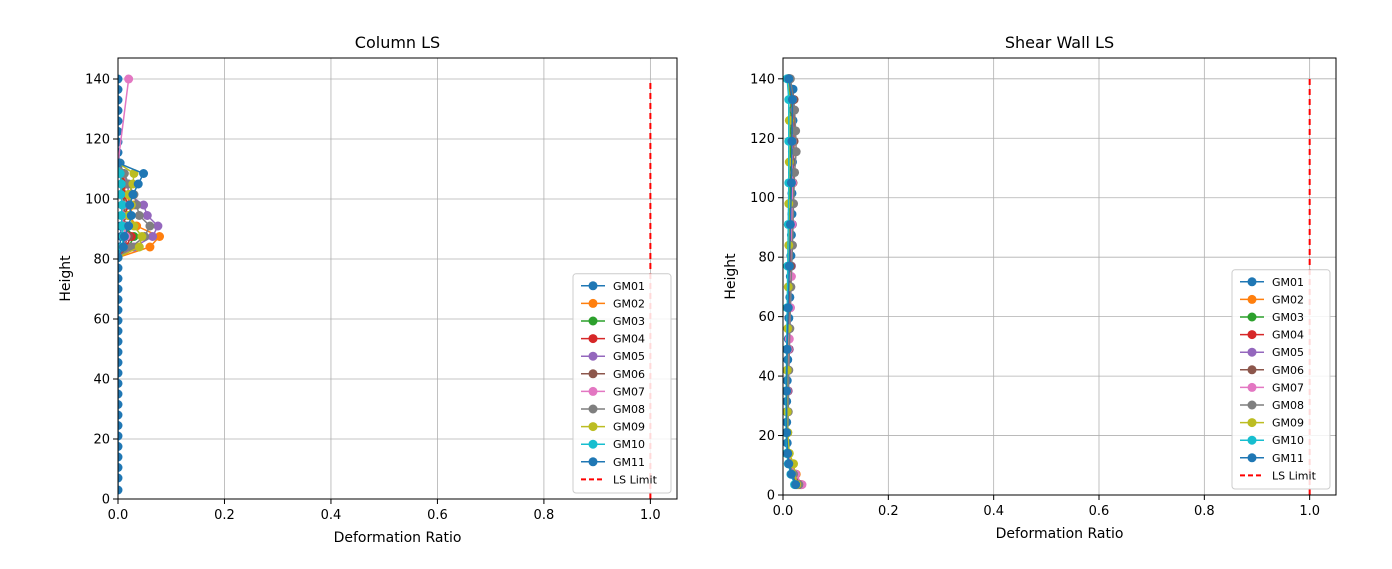  What do you see at coordinates (97, 80) in the screenshot?
I see `y-tick-label: 140` at bounding box center [97, 80].